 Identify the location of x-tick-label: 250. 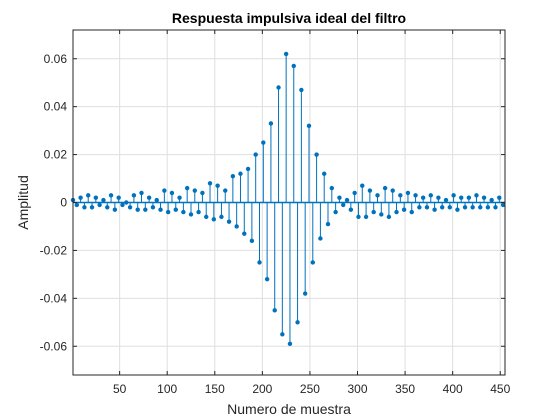
(310, 389).